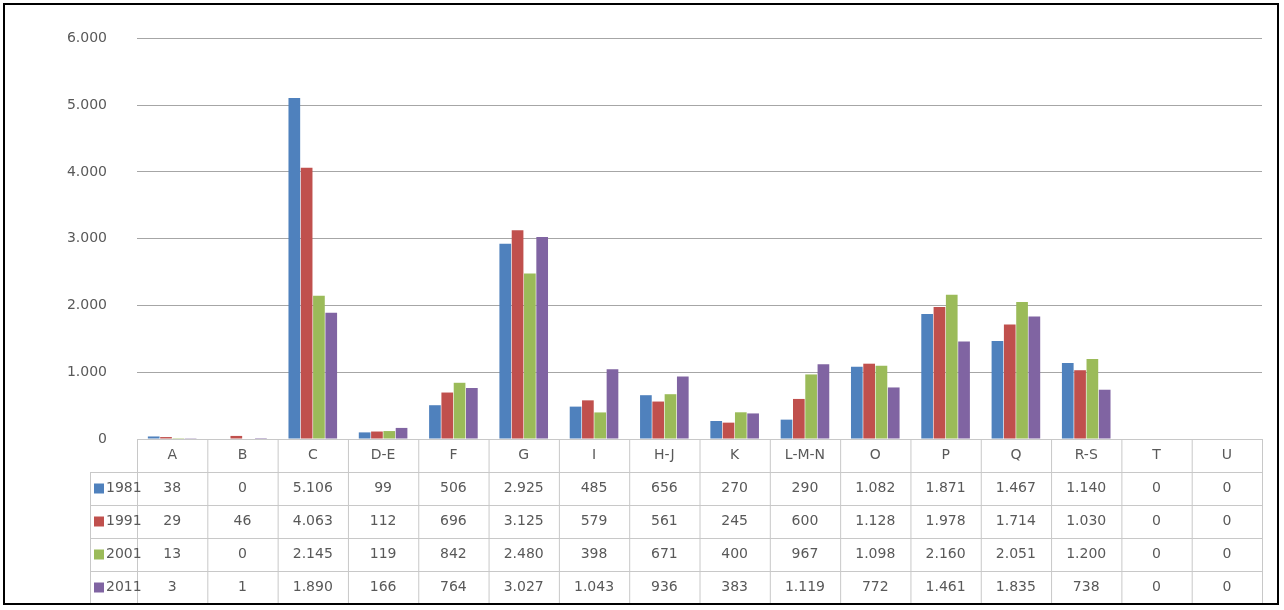 The width and height of the screenshot is (1284, 610). What do you see at coordinates (1086, 586) in the screenshot?
I see `data-label: 738` at bounding box center [1086, 586].